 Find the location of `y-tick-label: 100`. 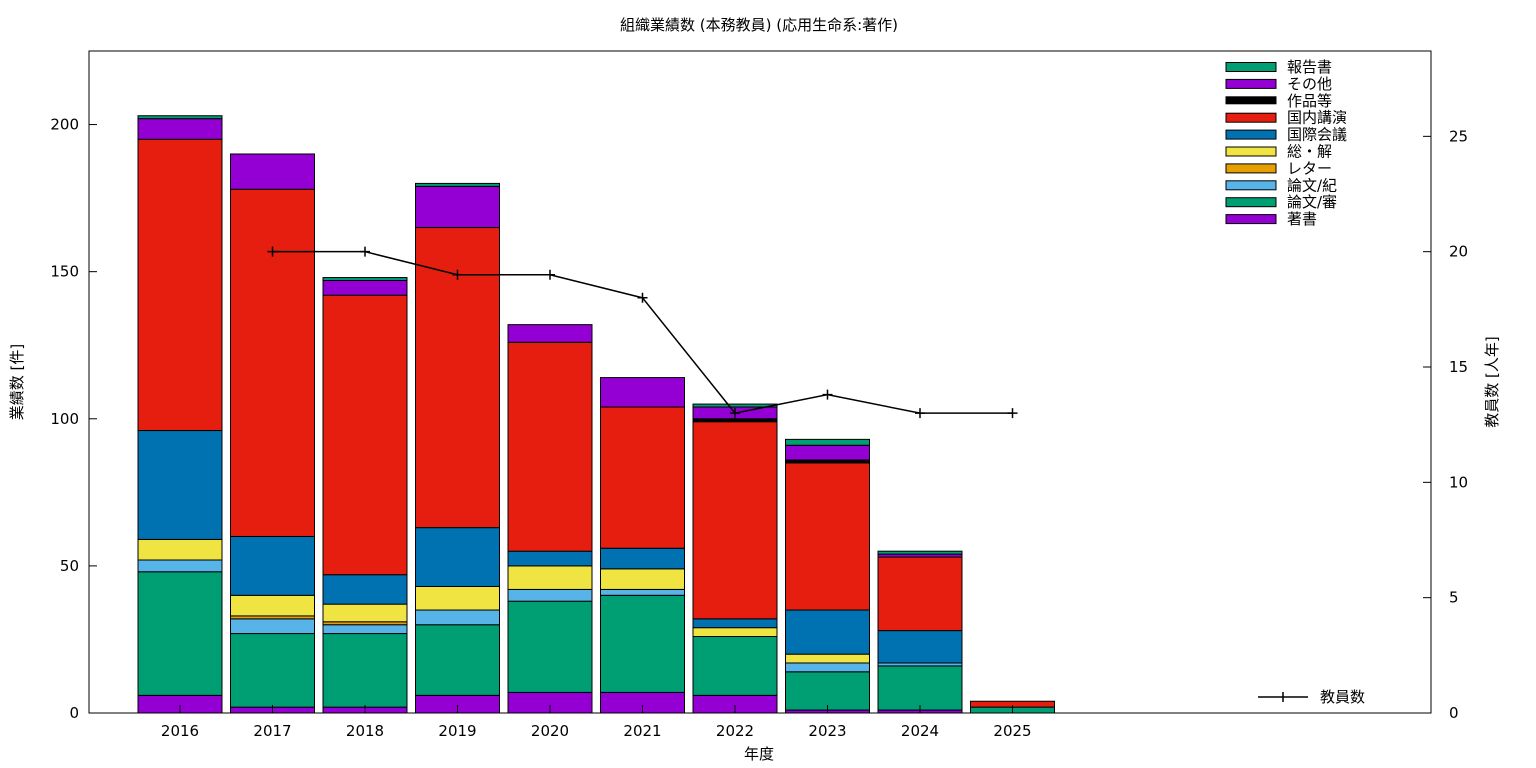

y-tick-label: 100 is located at coordinates (64, 419).